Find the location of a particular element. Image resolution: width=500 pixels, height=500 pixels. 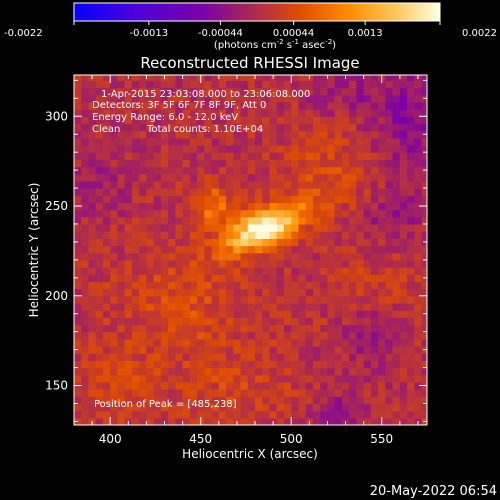

colorbar-frame is located at coordinates (257, 12).